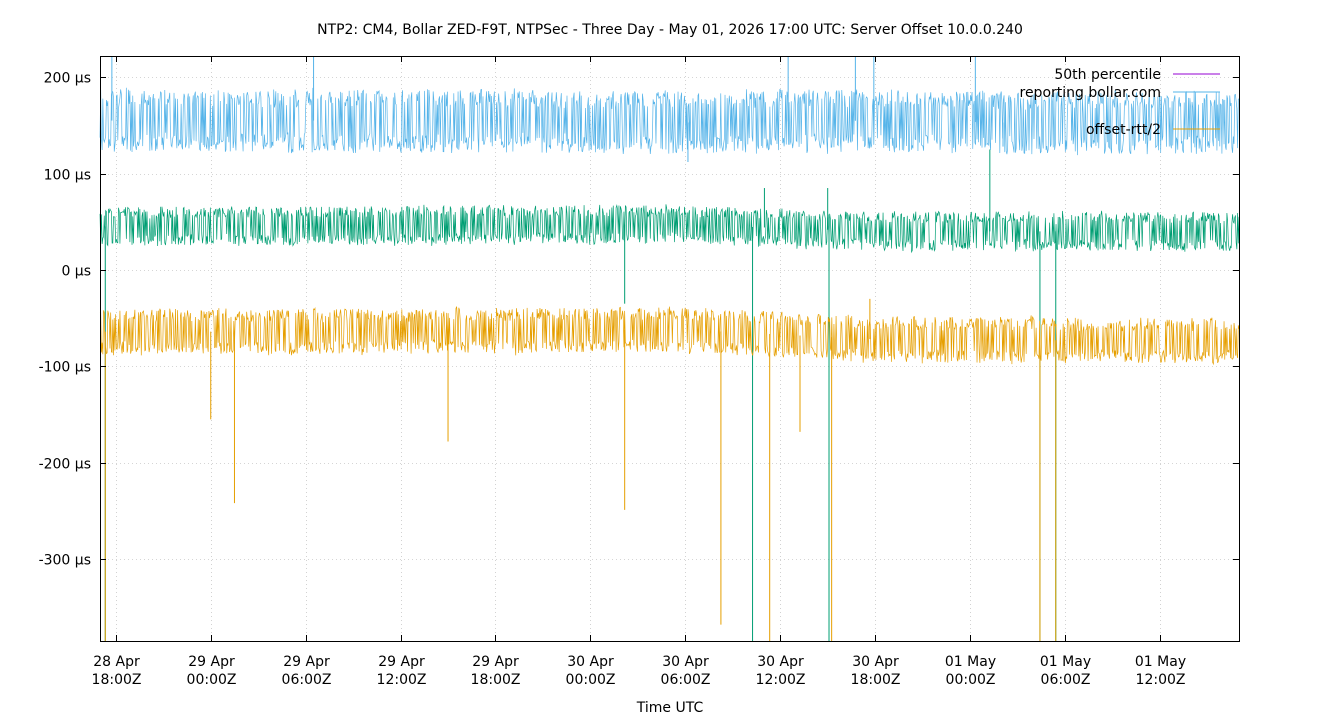 This screenshot has width=1340, height=720. What do you see at coordinates (1091, 93) in the screenshot?
I see `legend-label: reporting bollar.com` at bounding box center [1091, 93].